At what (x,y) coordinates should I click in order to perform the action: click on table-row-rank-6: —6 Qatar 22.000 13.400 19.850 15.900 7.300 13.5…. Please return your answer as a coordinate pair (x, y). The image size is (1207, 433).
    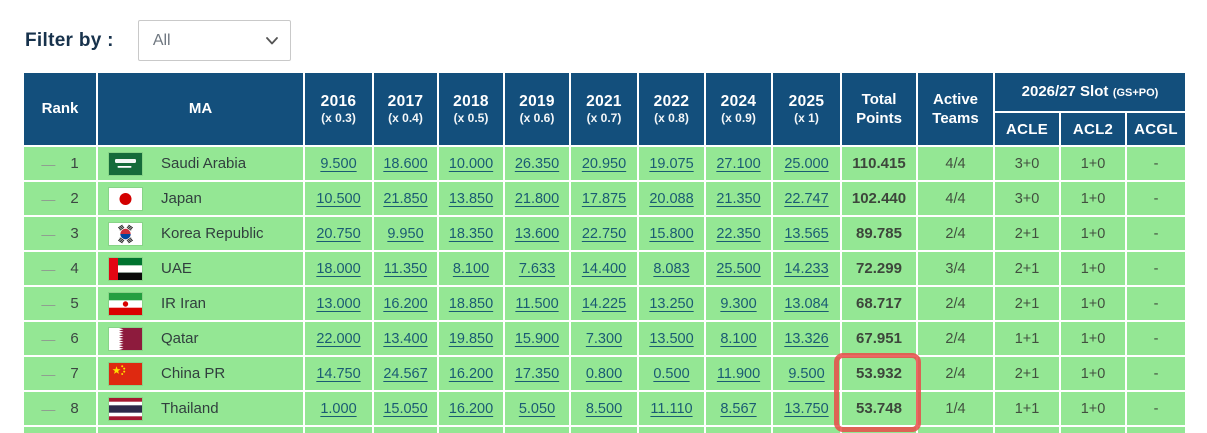
    Looking at the image, I should click on (605, 338).